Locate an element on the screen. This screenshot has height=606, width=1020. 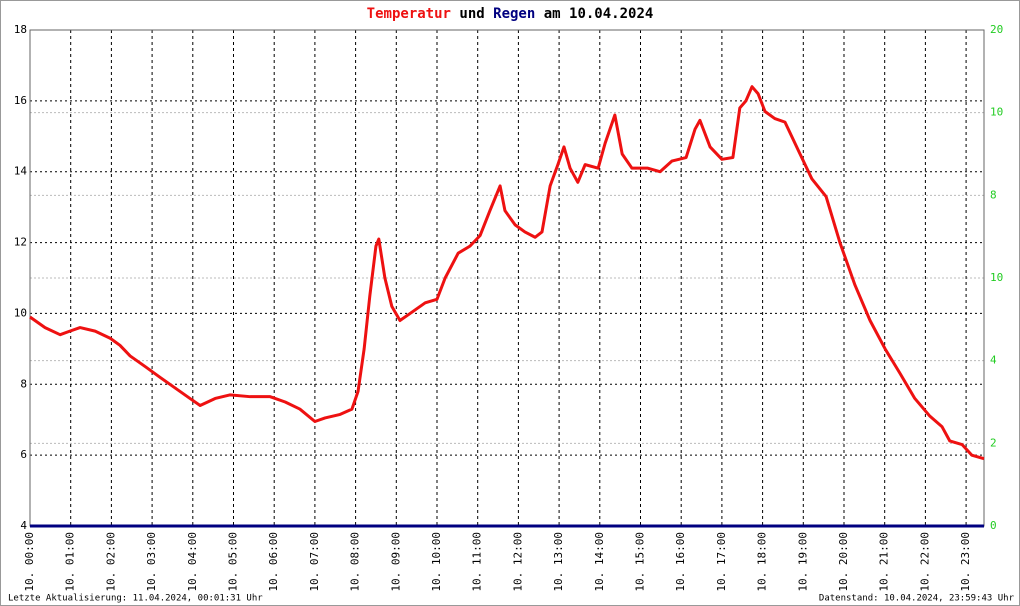
x-tick-label: 10. 15:00 is located at coordinates (639, 562).